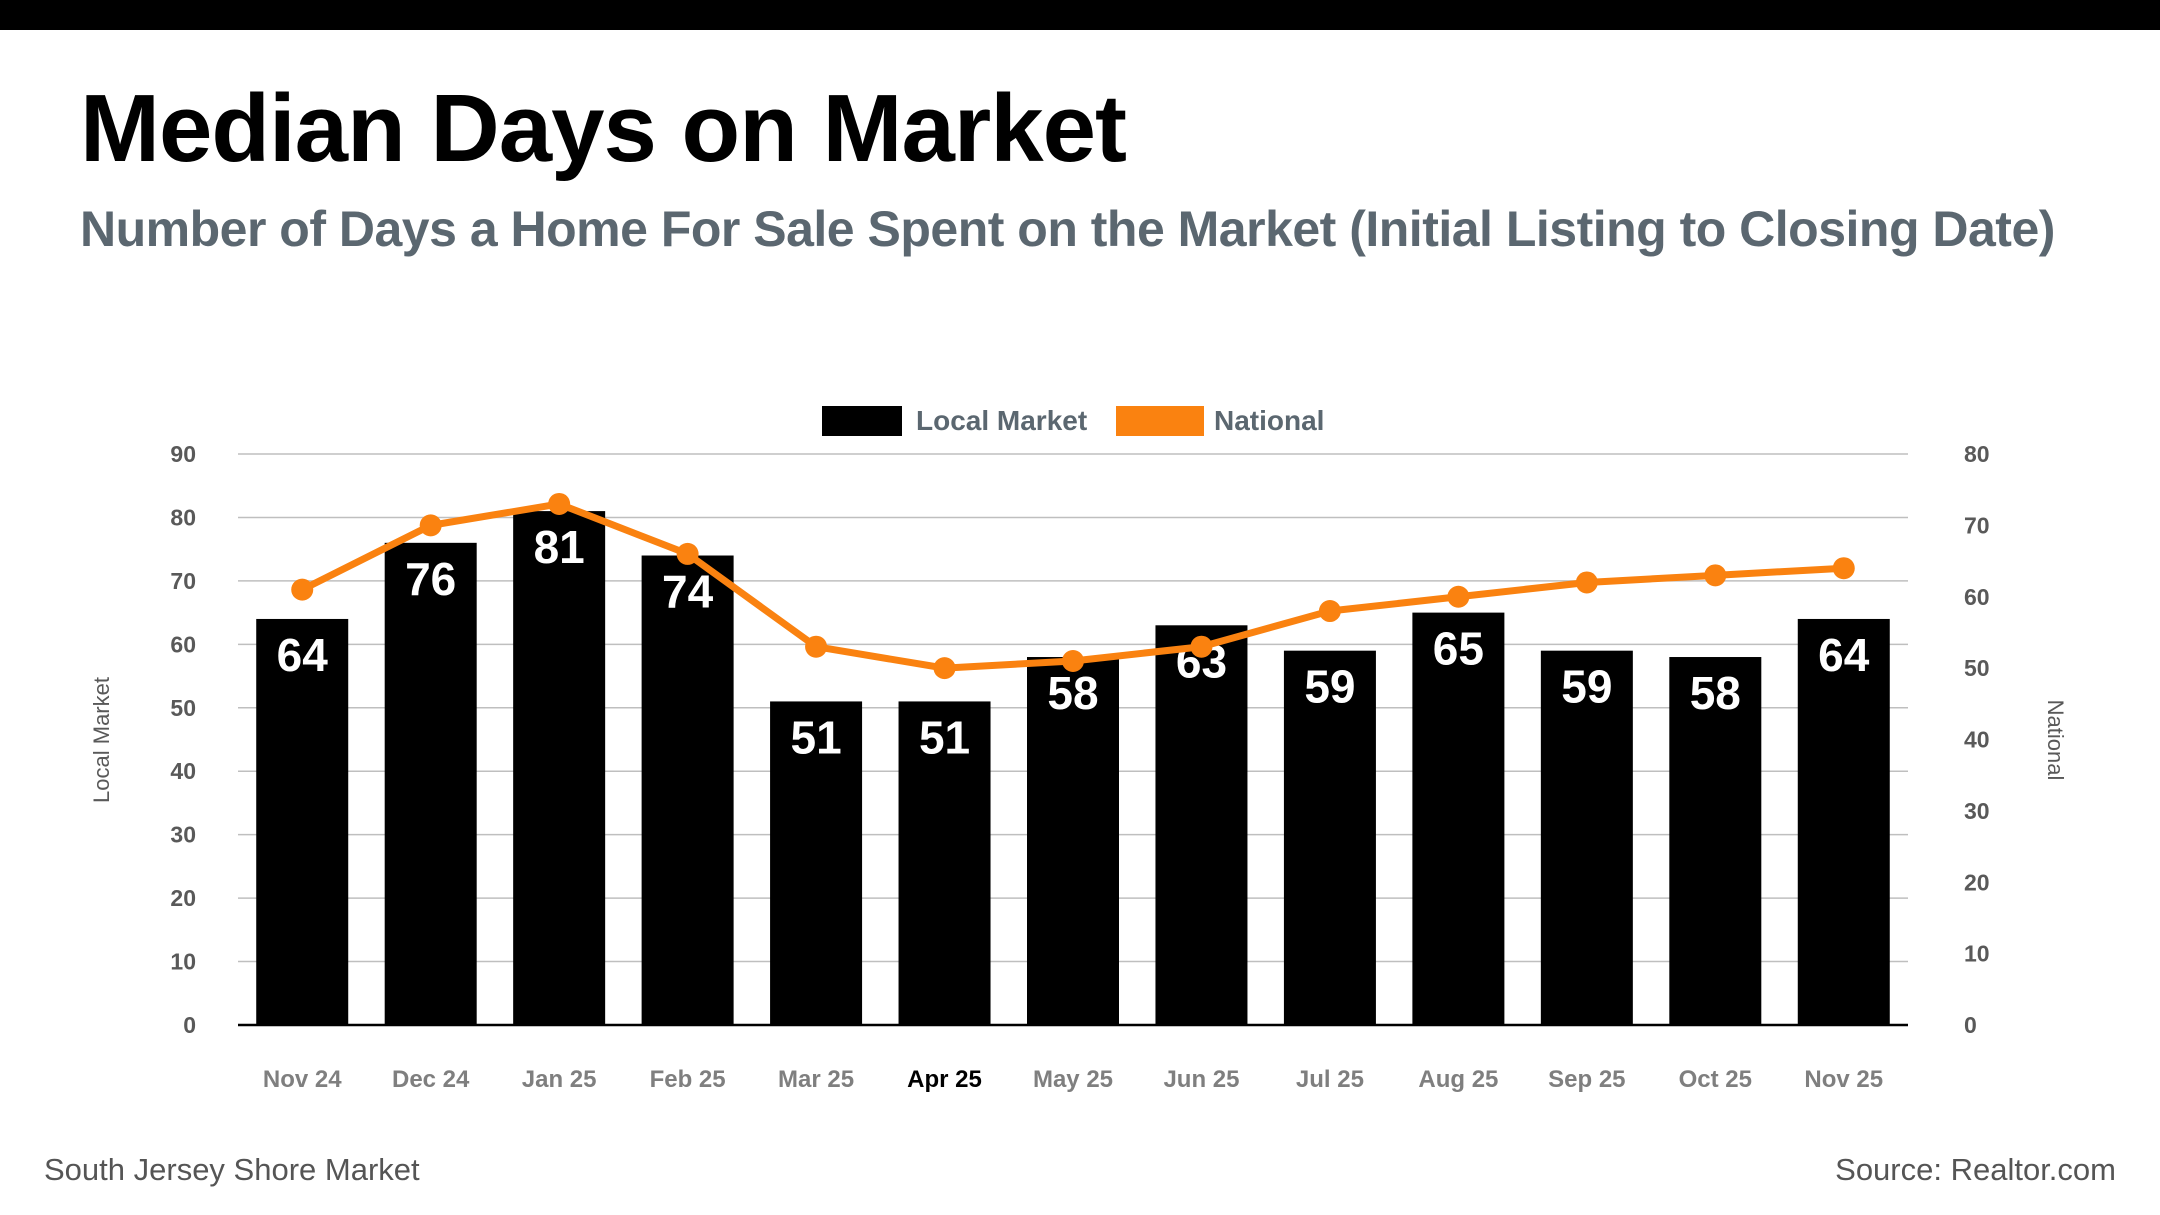  What do you see at coordinates (431, 1079) in the screenshot?
I see `x-tick-label: Dec 24` at bounding box center [431, 1079].